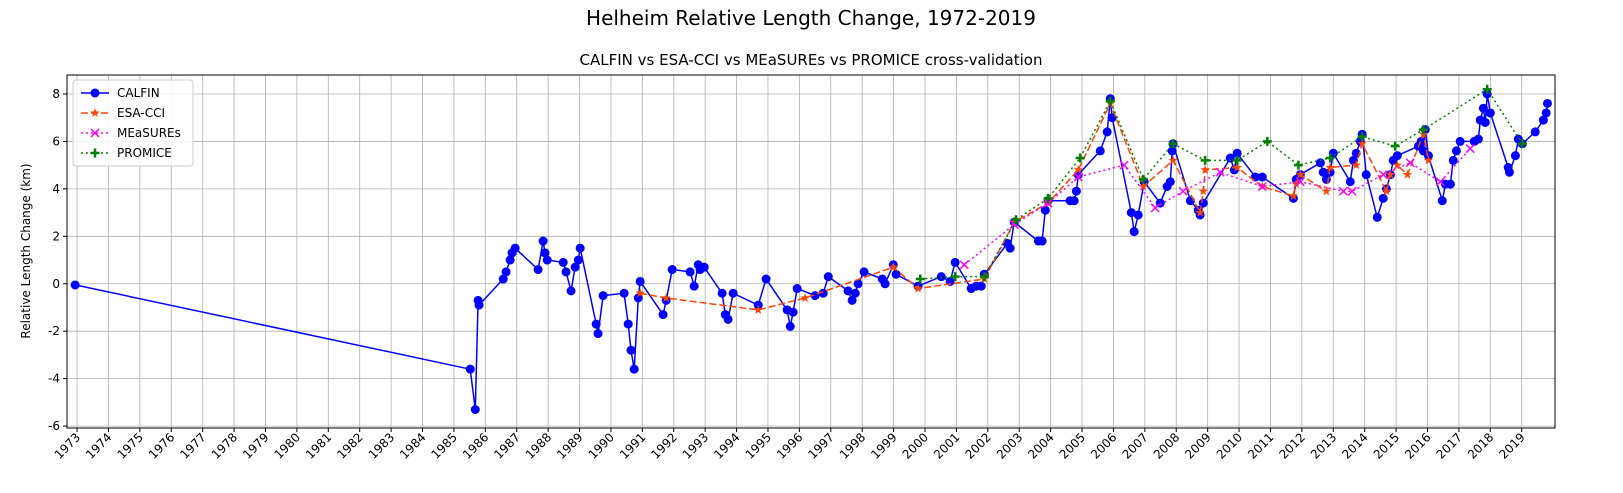  What do you see at coordinates (381, 445) in the screenshot?
I see `x-tick-label: 1983` at bounding box center [381, 445].